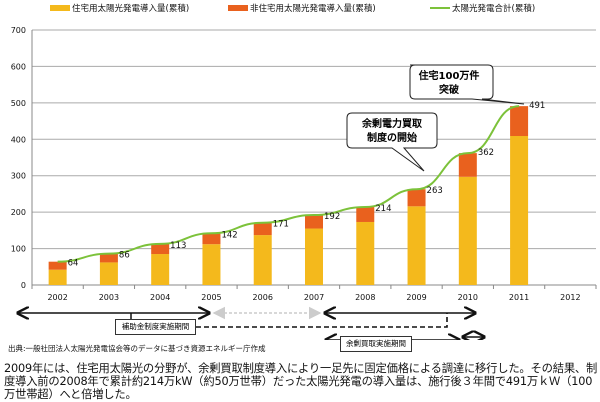 The image size is (600, 402). I want to click on x-tick-label: 2004, so click(160, 297).